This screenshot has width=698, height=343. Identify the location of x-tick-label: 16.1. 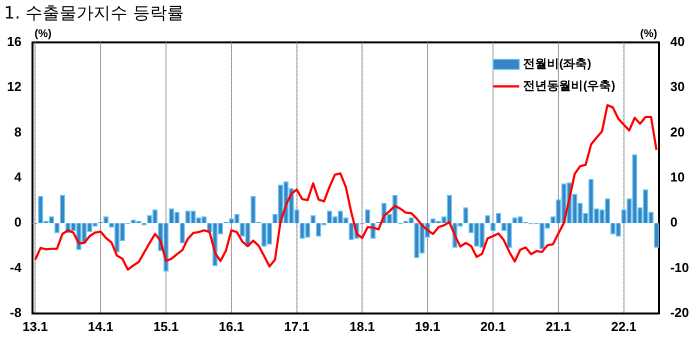
(231, 326).